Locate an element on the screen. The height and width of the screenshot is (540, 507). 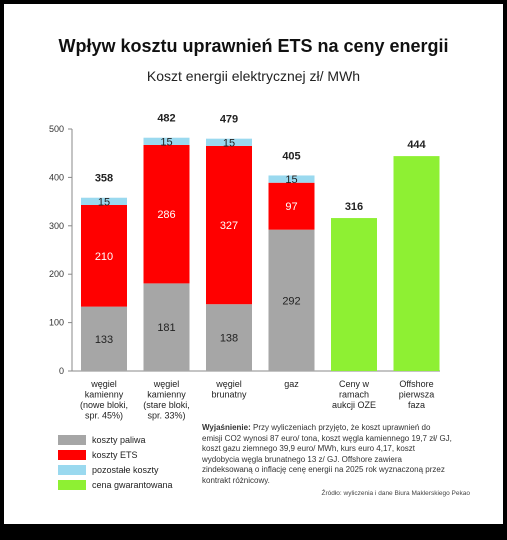
explanation-label: Wyjaśnienie: is located at coordinates (226, 427).